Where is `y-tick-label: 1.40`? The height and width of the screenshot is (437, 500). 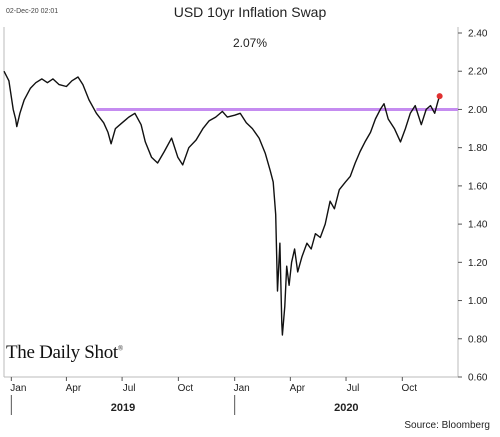 y-tick-label: 1.40 is located at coordinates (478, 225).